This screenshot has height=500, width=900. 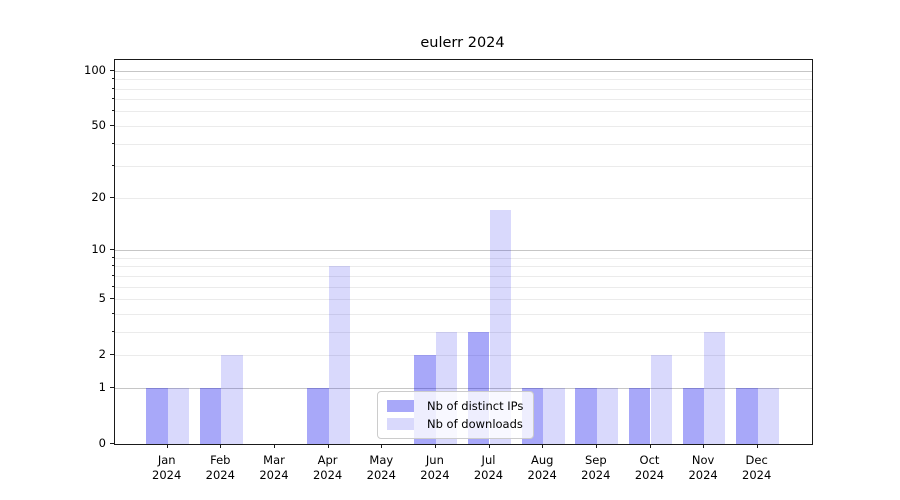 I want to click on x-tick-label: Dec 2024, so click(x=757, y=467).